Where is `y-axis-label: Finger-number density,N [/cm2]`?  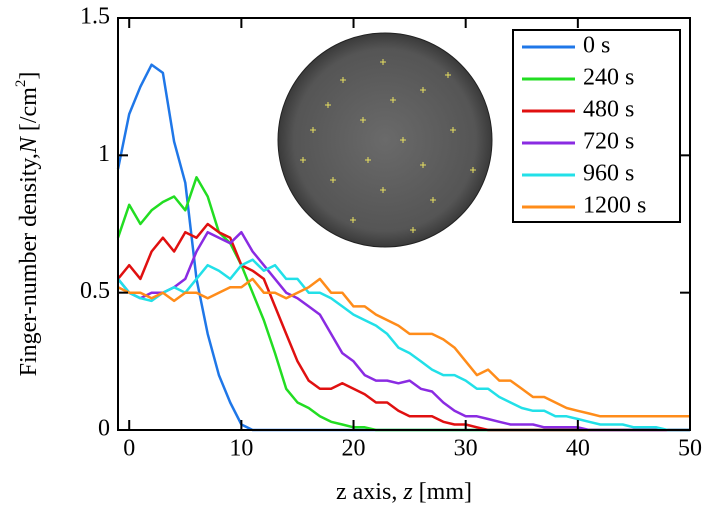
y-axis-label: Finger-number density,N [/cm2] is located at coordinates (27, 224).